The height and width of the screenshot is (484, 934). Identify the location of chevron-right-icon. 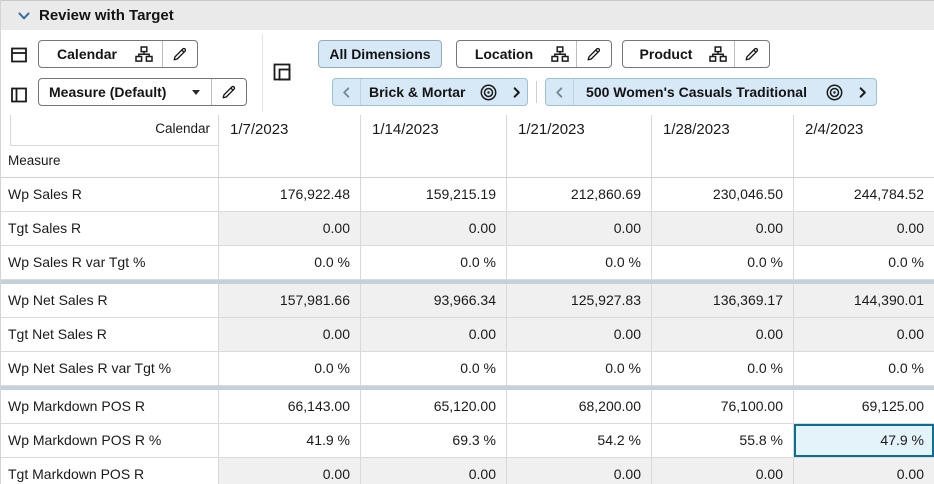
(862, 92).